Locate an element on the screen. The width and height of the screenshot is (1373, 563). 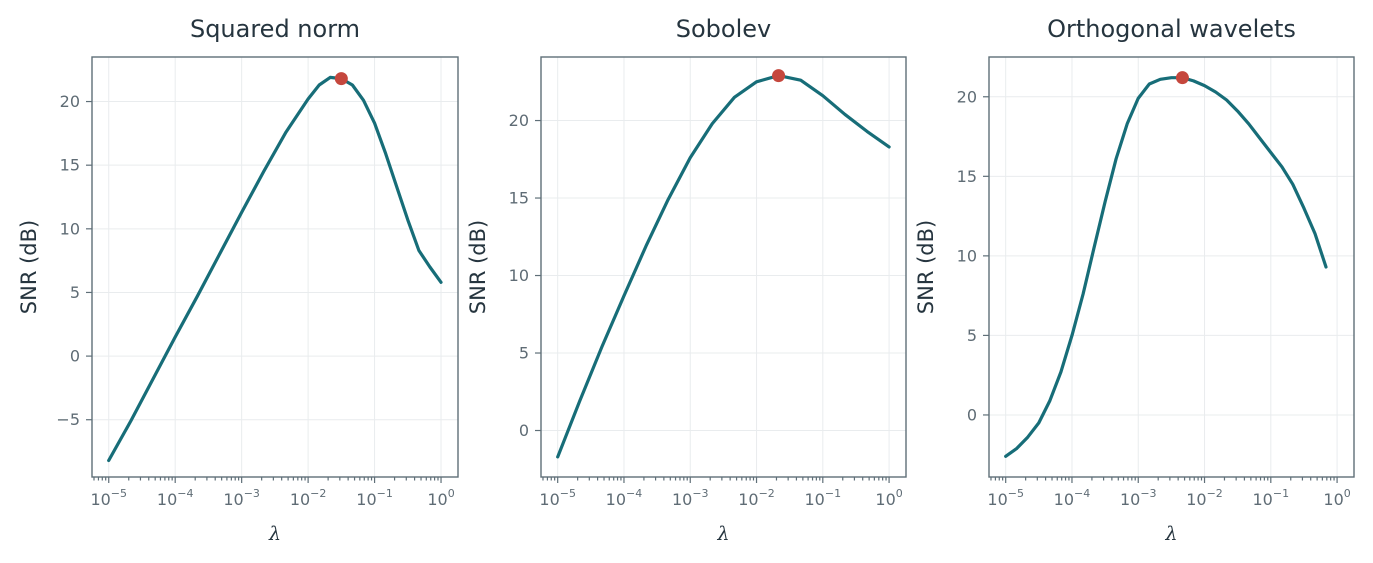
x-minor-ticks is located at coordinates (266, 479).